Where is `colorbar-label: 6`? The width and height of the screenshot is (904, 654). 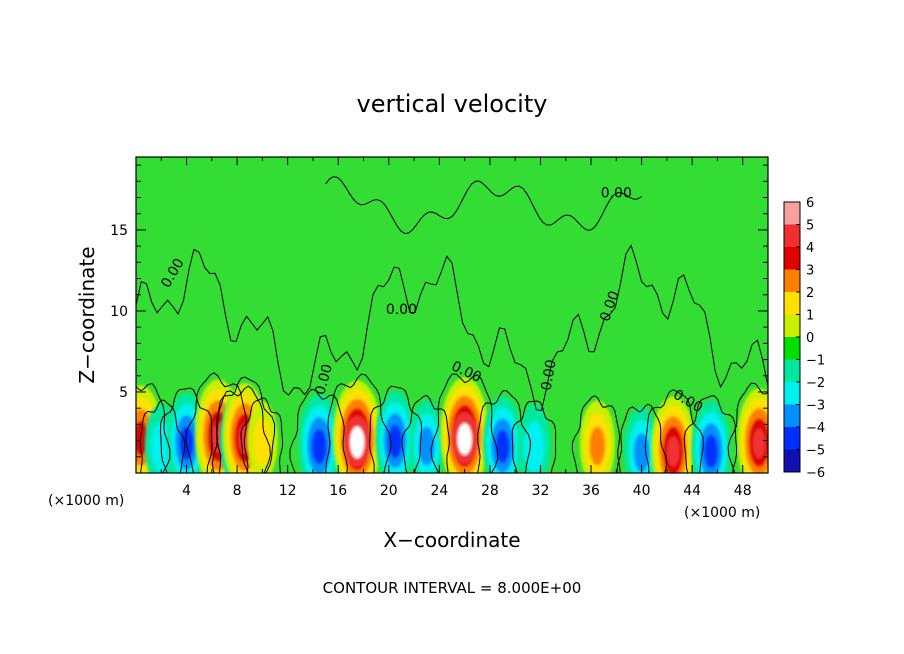
colorbar-label: 6 is located at coordinates (810, 203).